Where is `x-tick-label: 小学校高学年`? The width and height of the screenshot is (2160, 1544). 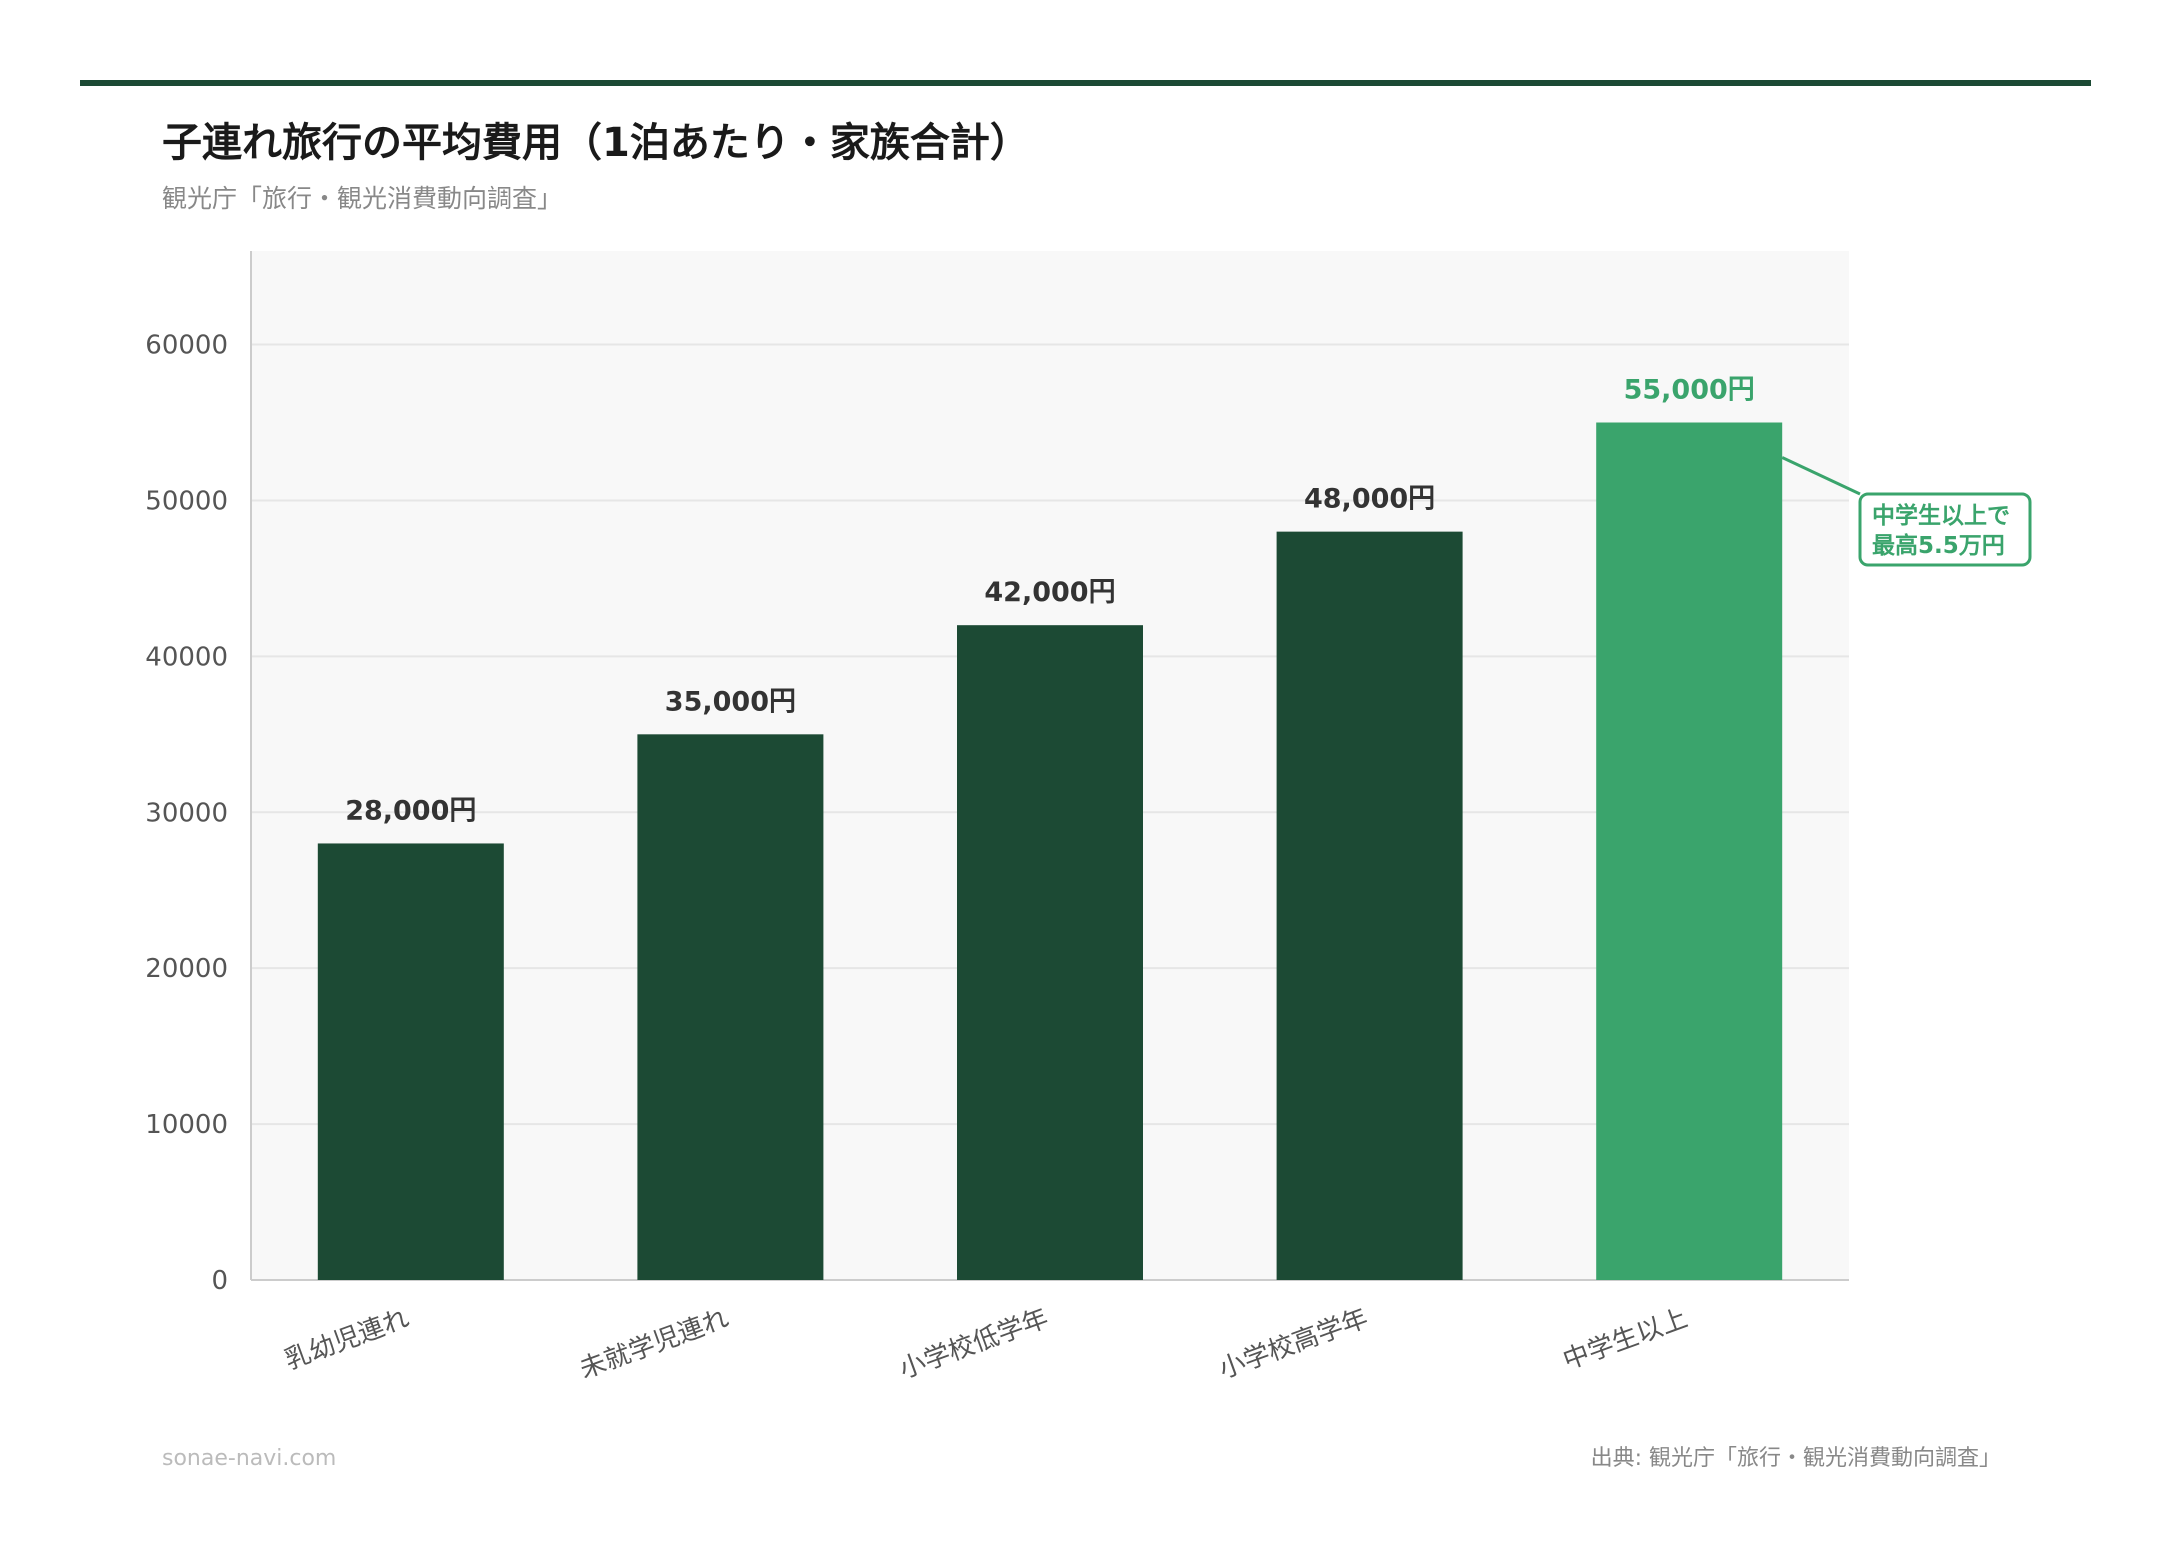 x-tick-label: 小学校高学年 is located at coordinates (1293, 1344).